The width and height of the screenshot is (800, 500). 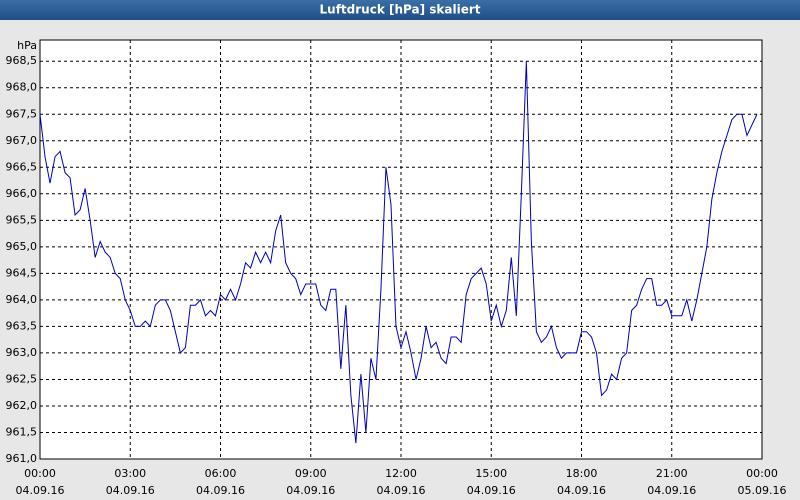 I want to click on x-tick-label: 09:00, so click(x=311, y=473).